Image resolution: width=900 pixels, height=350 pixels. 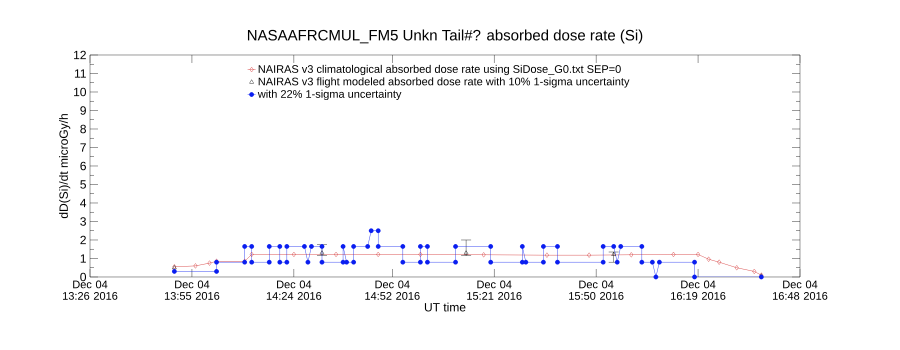 I want to click on y-tick-label: 4, so click(x=83, y=203).